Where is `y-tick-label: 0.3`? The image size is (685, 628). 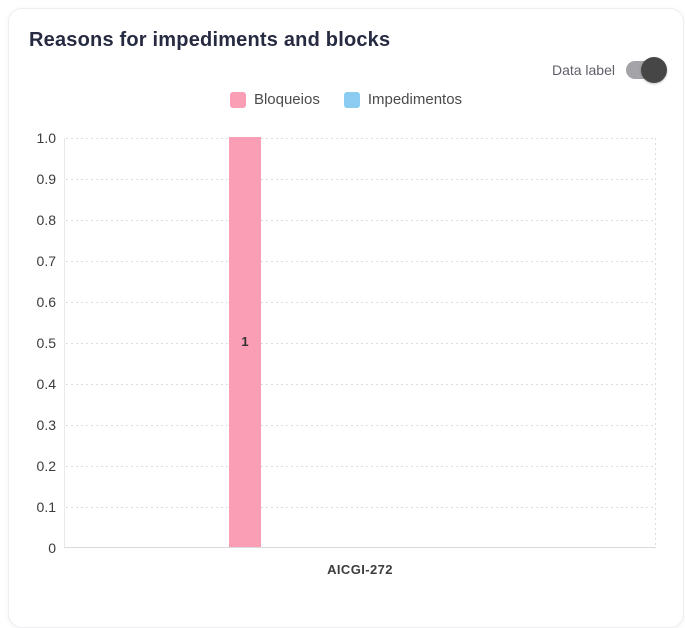 y-tick-label: 0.3 is located at coordinates (46, 425).